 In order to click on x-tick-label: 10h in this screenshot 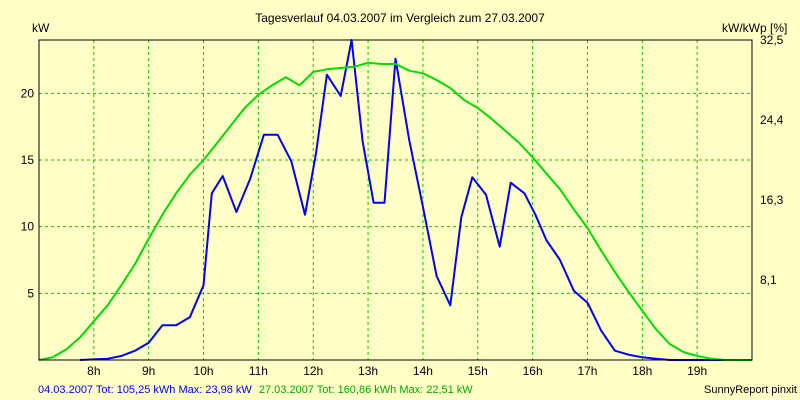, I will do `click(204, 371)`.